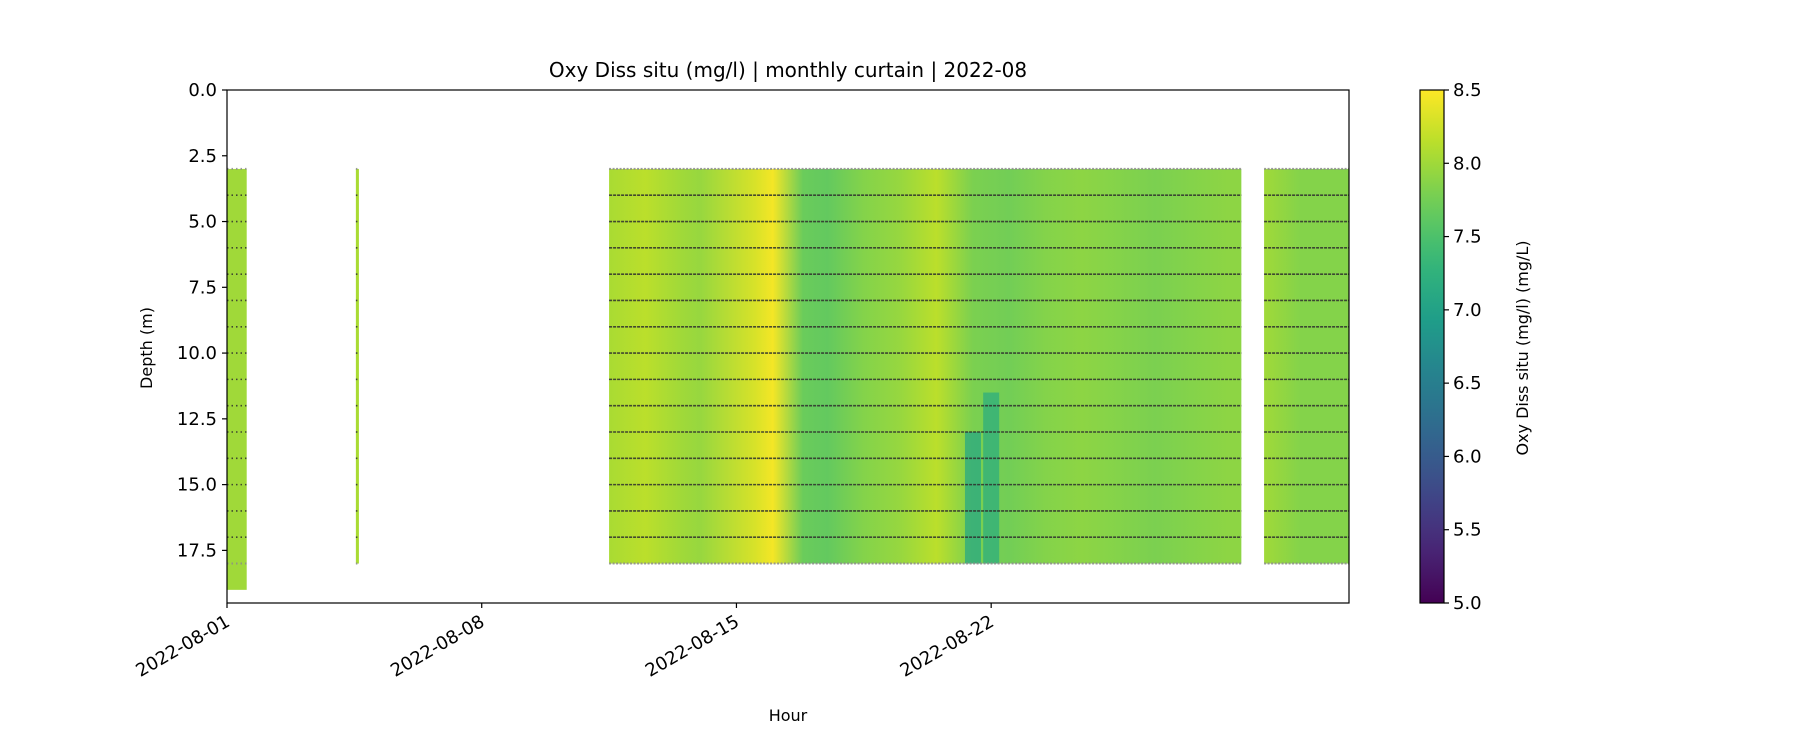 The image size is (1800, 754). Describe the element at coordinates (197, 550) in the screenshot. I see `y-tick-label: 17.5` at that location.